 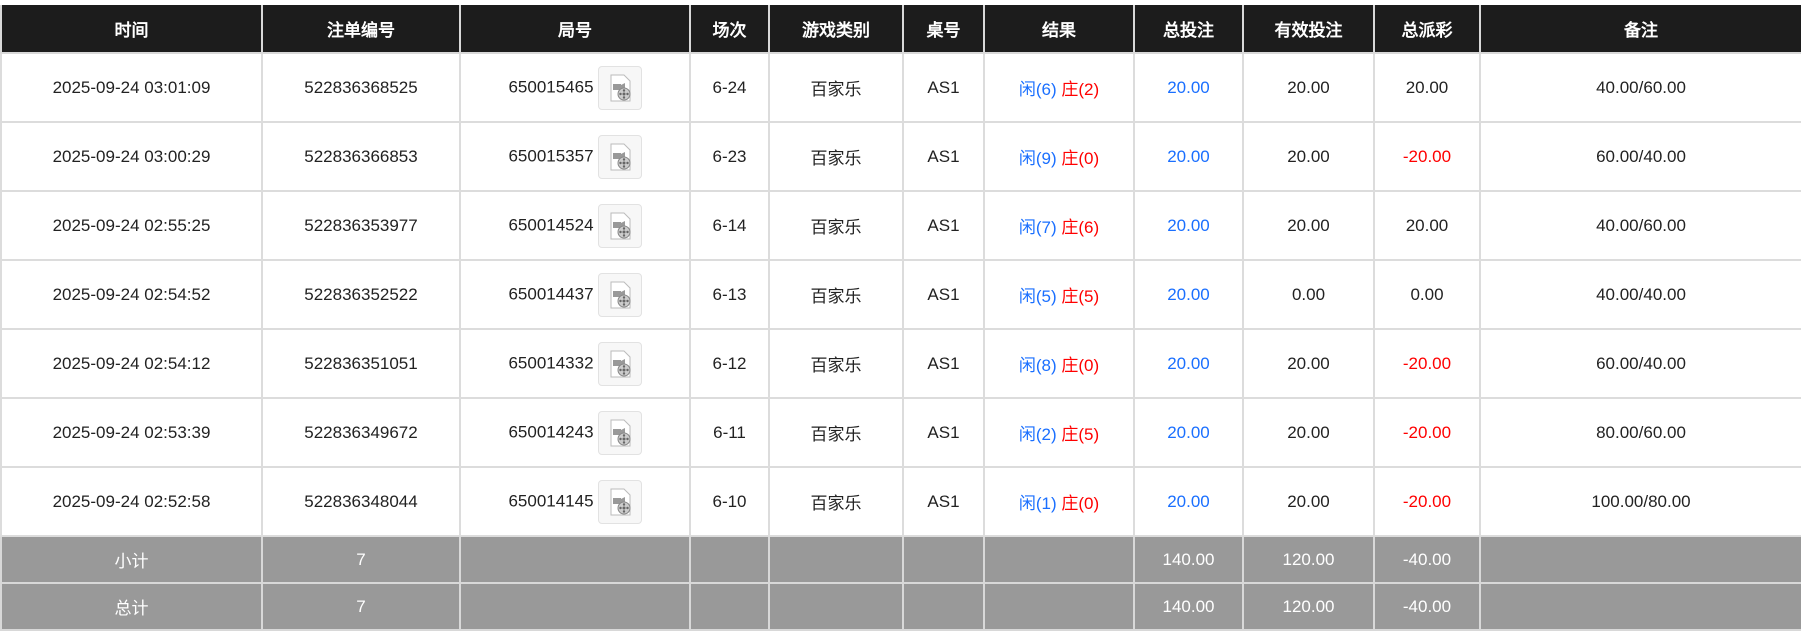 I want to click on grand-total-row: 总计 7 140.00 120.00 -40.00, so click(x=900, y=606).